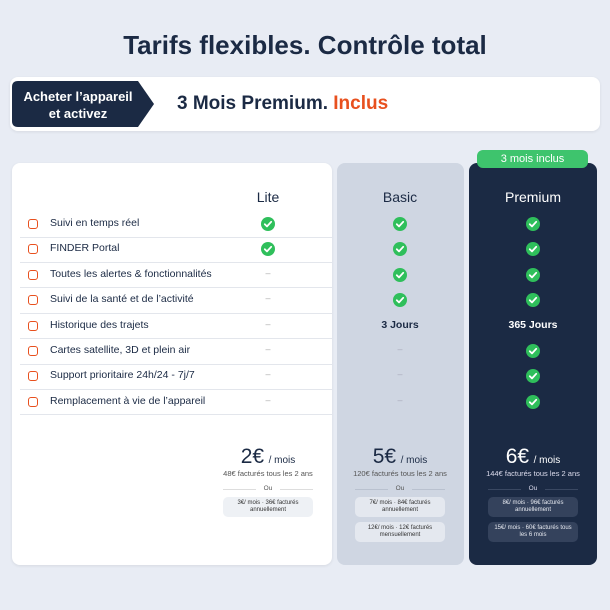 Image resolution: width=610 pixels, height=610 pixels. I want to click on billed: 144€ facturés tous les 2 ans, so click(533, 473).